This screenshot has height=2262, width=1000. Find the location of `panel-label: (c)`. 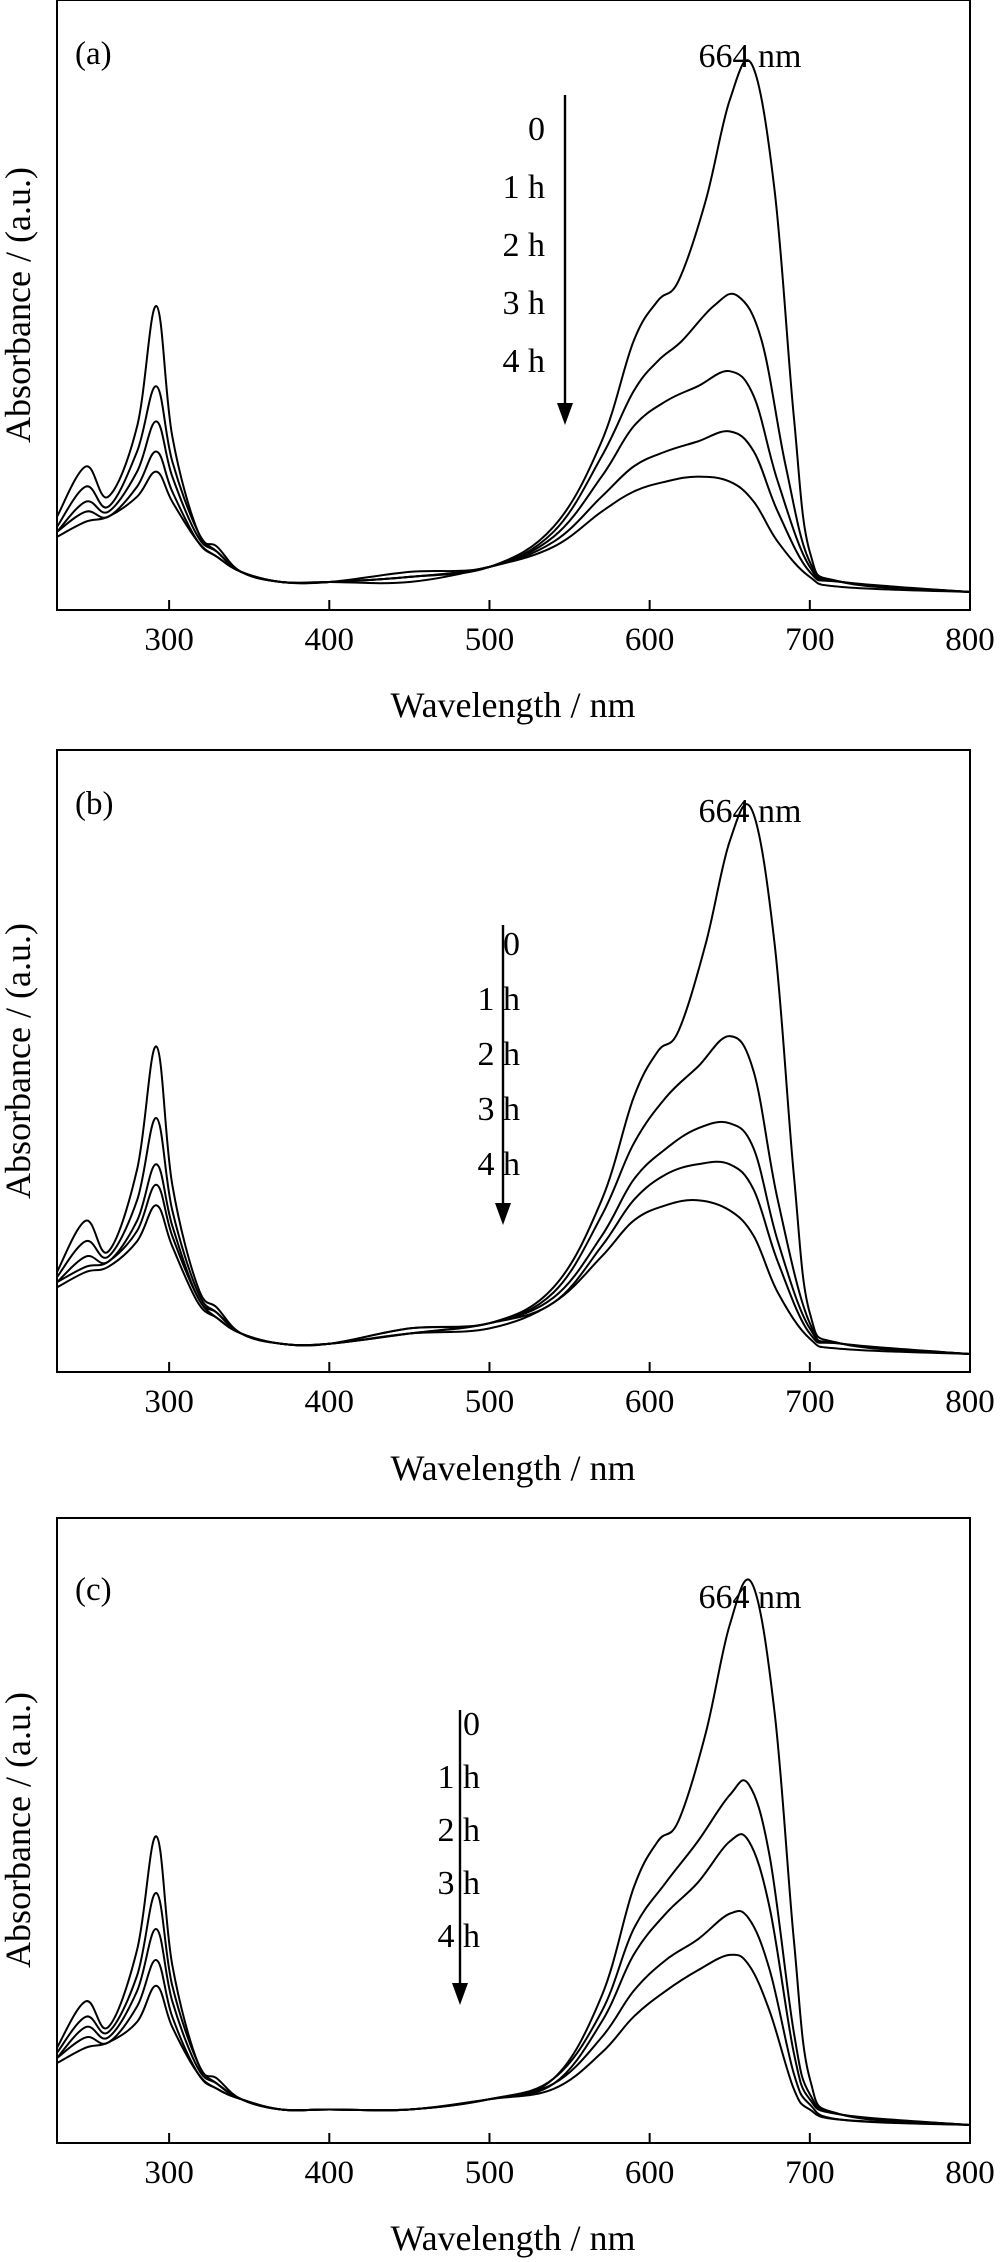

panel-label: (c) is located at coordinates (93, 1590).